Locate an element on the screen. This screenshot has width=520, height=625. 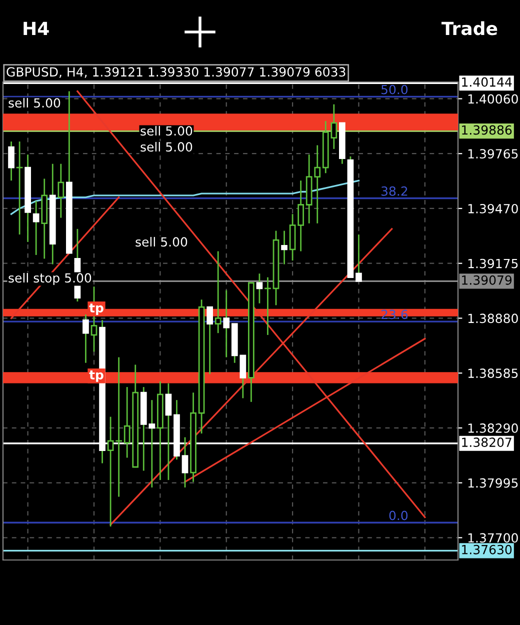
y-tick-label: 1.40060 is located at coordinates (493, 99).